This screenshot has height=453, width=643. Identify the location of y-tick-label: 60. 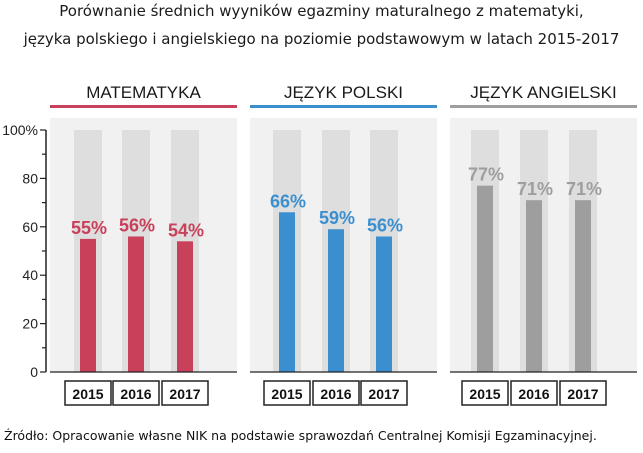
(30, 227).